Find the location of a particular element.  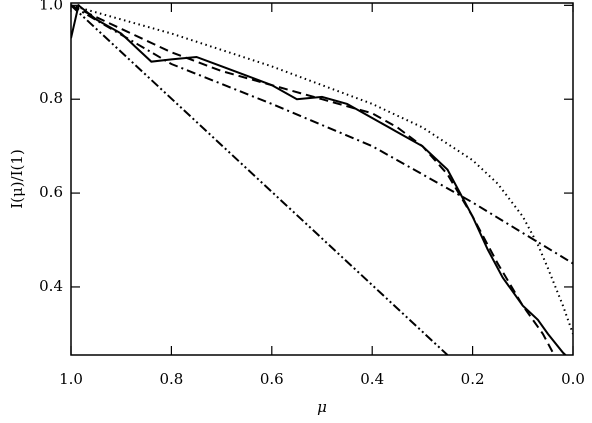

x-tick-label: 0.6 is located at coordinates (272, 379).